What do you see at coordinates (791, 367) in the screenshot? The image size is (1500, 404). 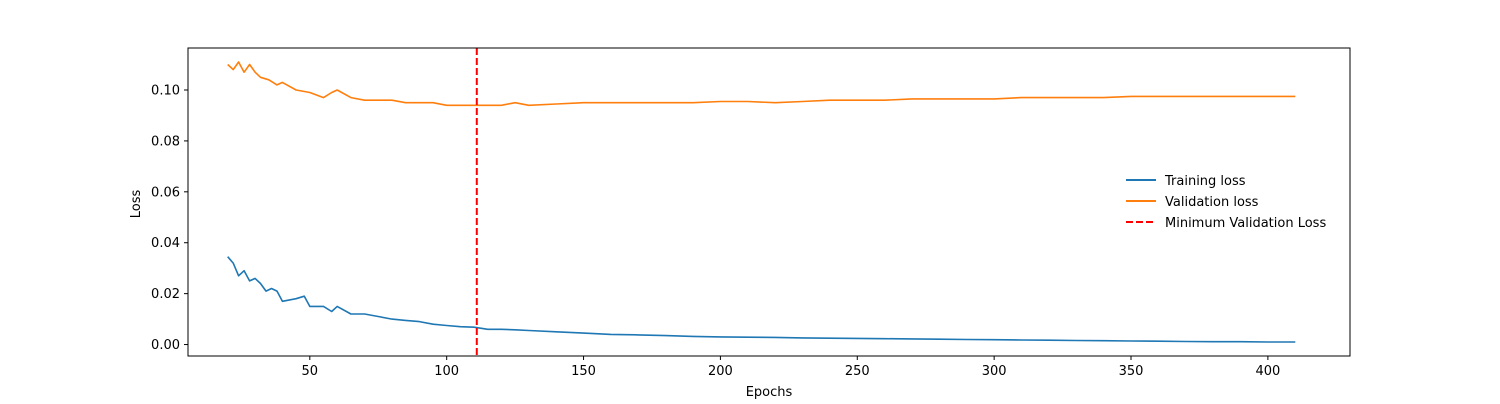 I see `x-axis-ticks: 50 100 150 200 250 300 350 400` at bounding box center [791, 367].